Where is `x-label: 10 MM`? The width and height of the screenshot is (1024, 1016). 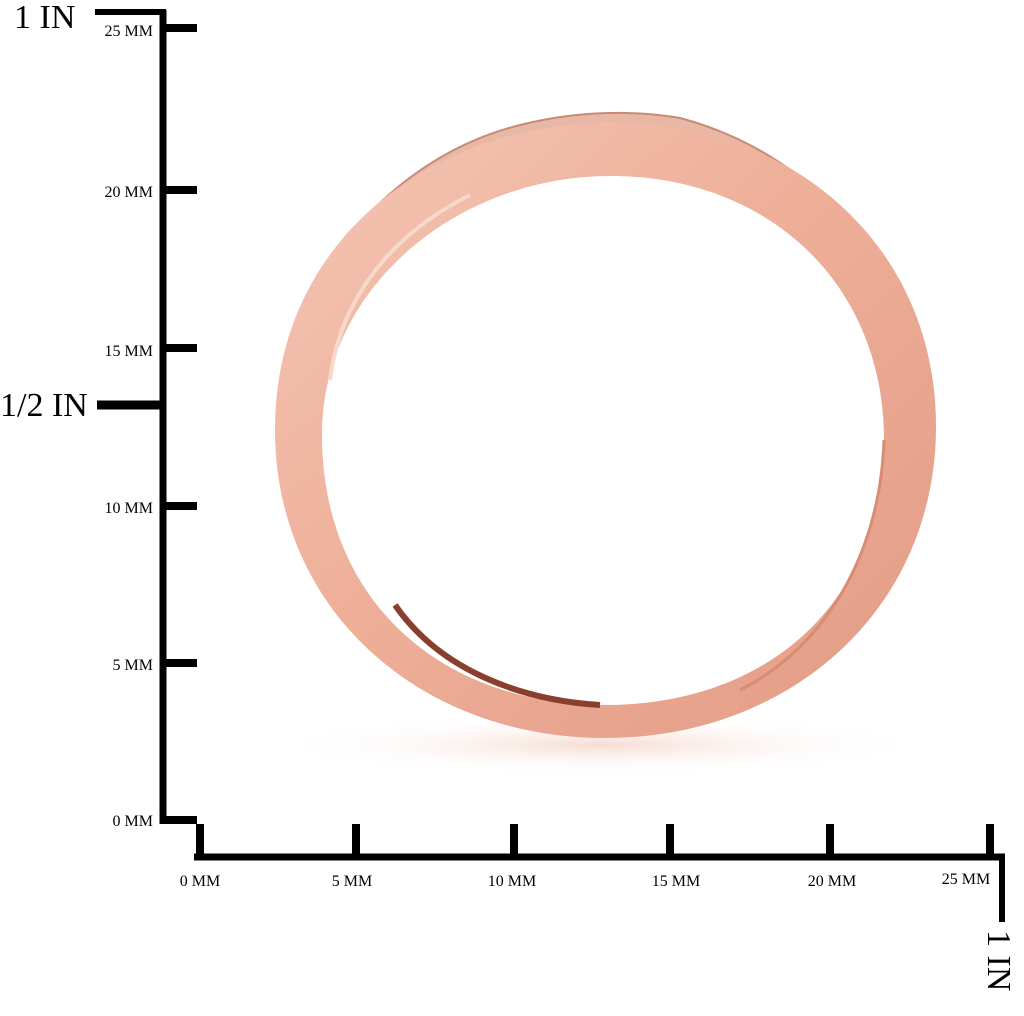
x-label: 10 MM is located at coordinates (512, 881).